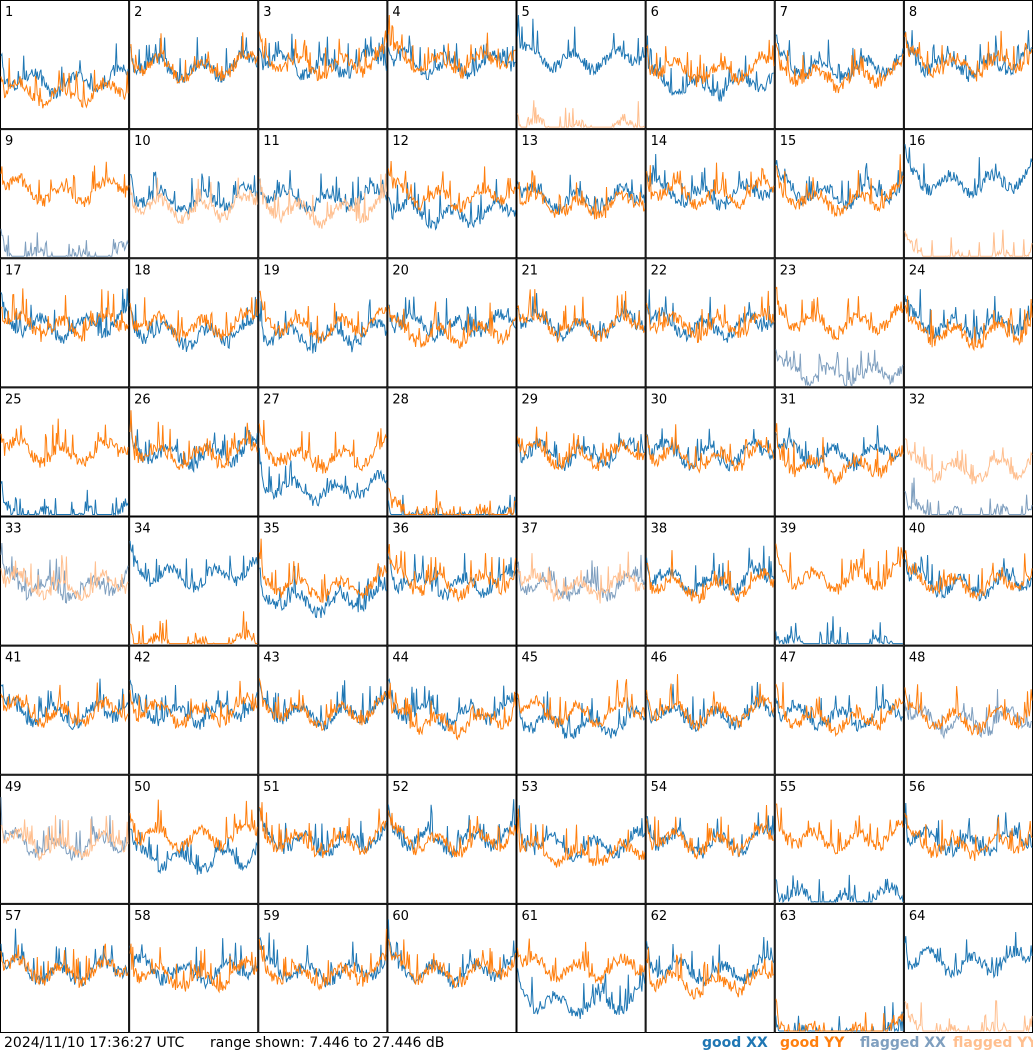 This screenshot has width=1033, height=1053. Describe the element at coordinates (581, 452) in the screenshot. I see `panel-29: 29` at that location.